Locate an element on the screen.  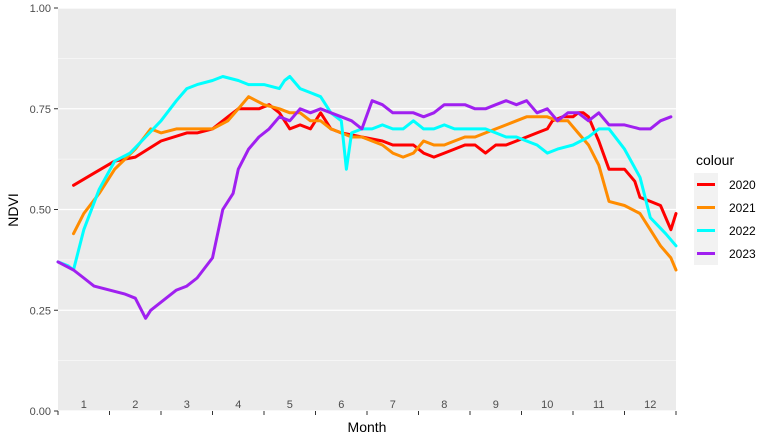
legend-label: 2020 is located at coordinates (742, 185).